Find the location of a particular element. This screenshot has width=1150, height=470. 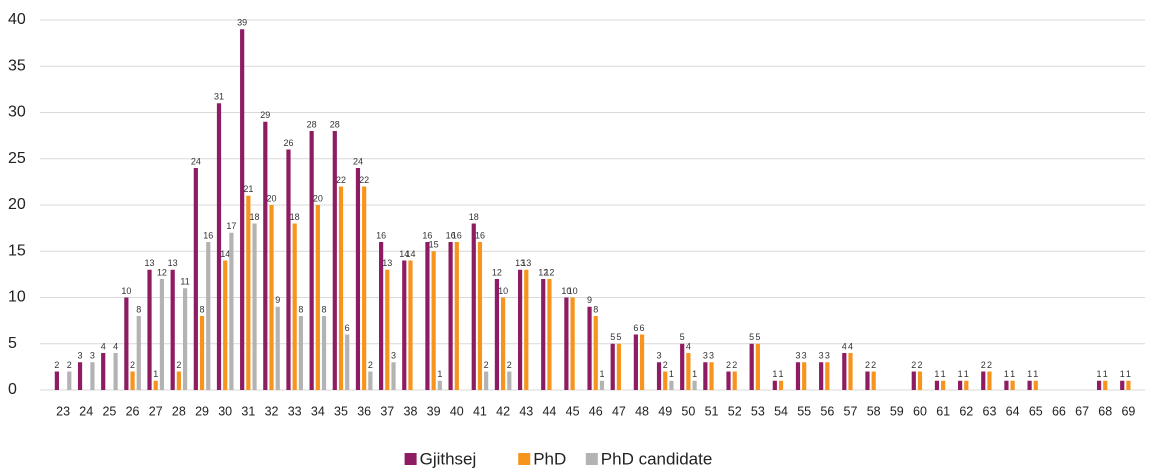

x-tick-label: 47 is located at coordinates (619, 411).